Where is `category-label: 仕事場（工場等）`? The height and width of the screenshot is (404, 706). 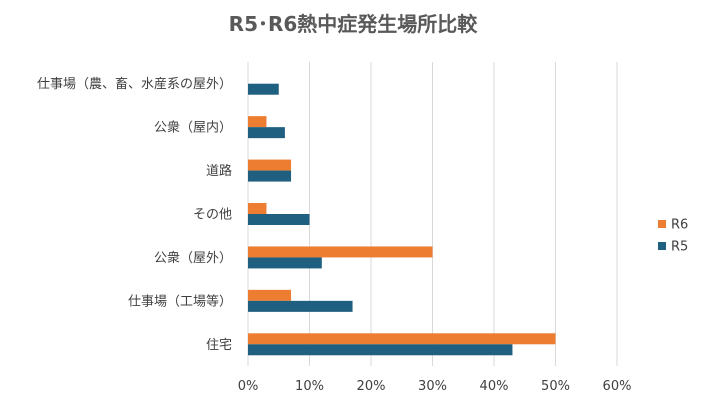 category-label: 仕事場（工場等） is located at coordinates (180, 301).